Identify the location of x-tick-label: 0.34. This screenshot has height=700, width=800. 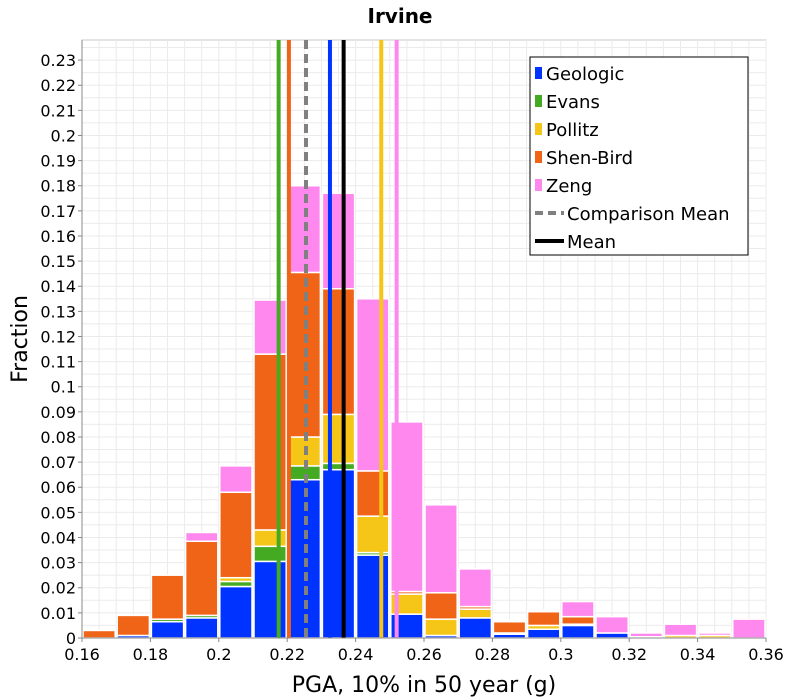
(698, 654).